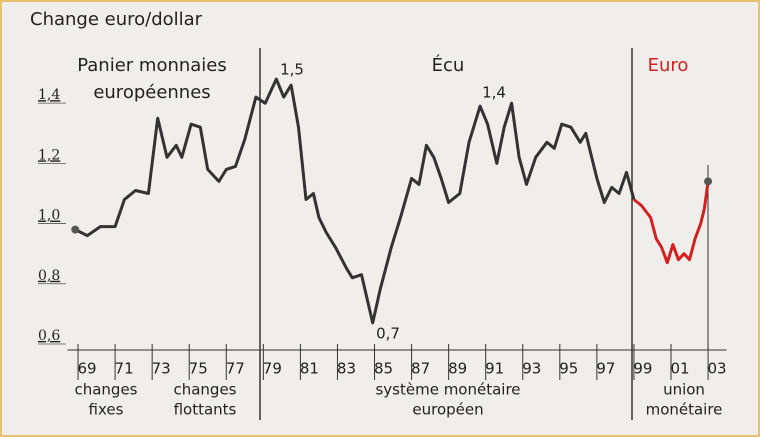  What do you see at coordinates (717, 369) in the screenshot?
I see `x-tick-label: 03` at bounding box center [717, 369].